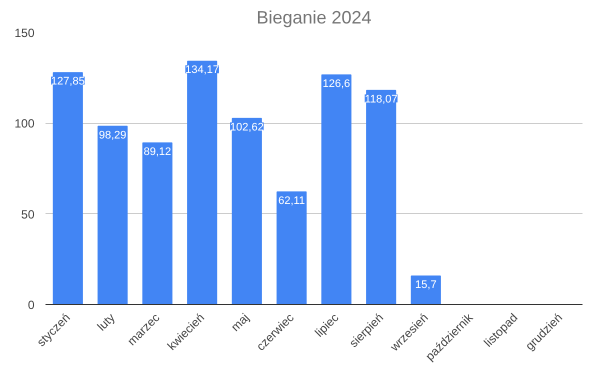 This screenshot has height=371, width=600. What do you see at coordinates (106, 322) in the screenshot?
I see `x-tick-label: luty` at bounding box center [106, 322].